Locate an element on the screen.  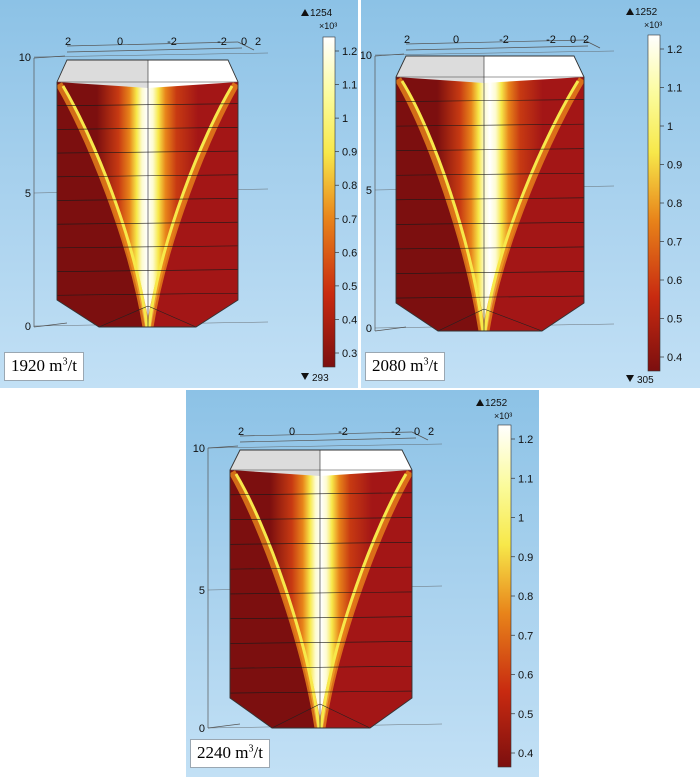
colorbar: 1.2 1.1 1 0.9 0.8 0.7 0.6 0.5 0.4 0.3 1254 ×10³ 293 is located at coordinates (329, 196).